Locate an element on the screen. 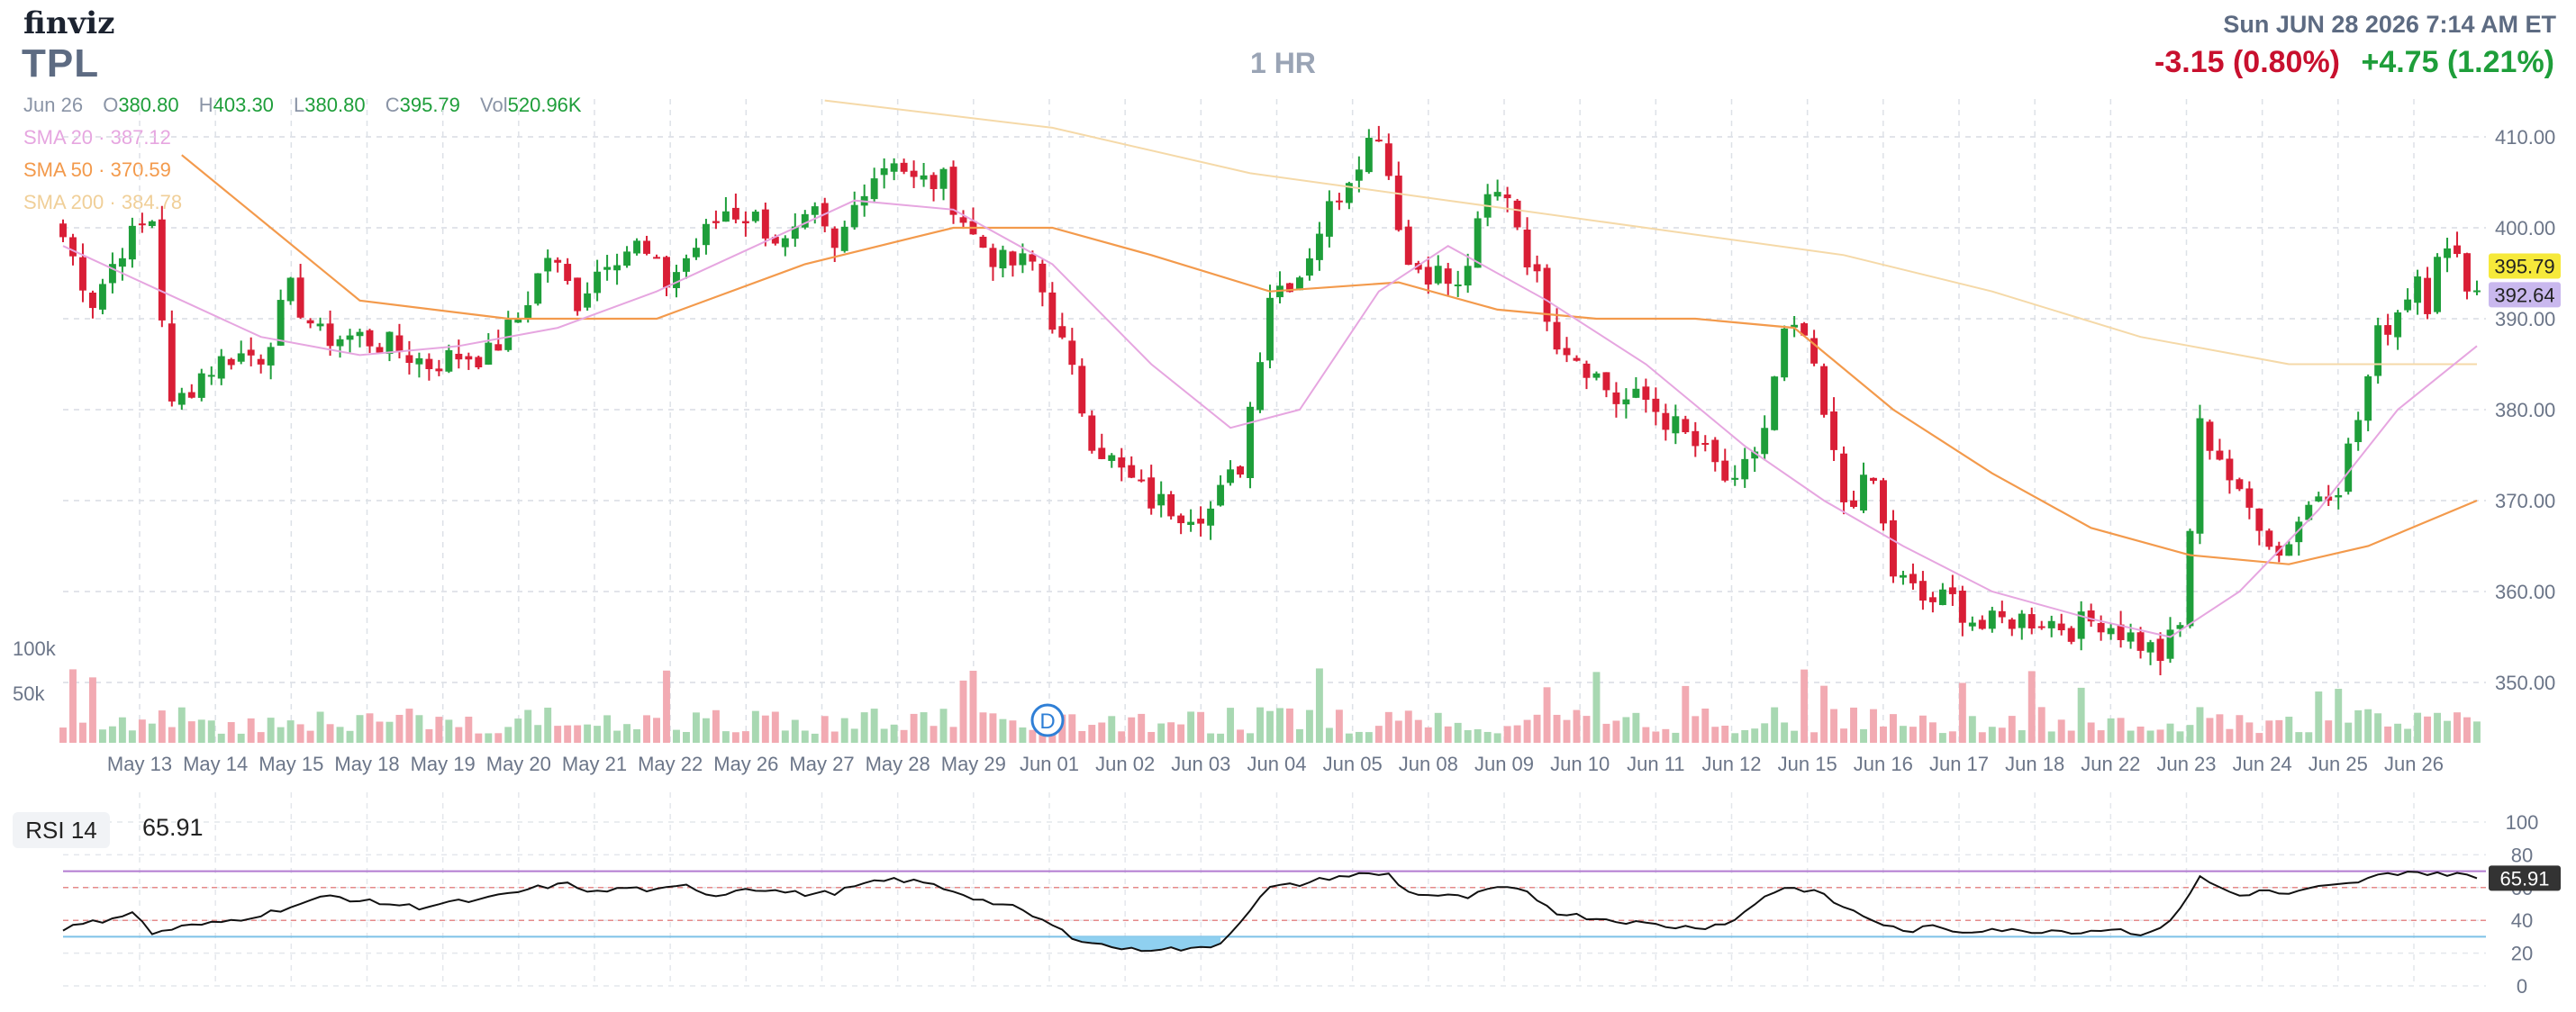 The image size is (2576, 1012). rsi-tick-label: 40 is located at coordinates (2522, 920).